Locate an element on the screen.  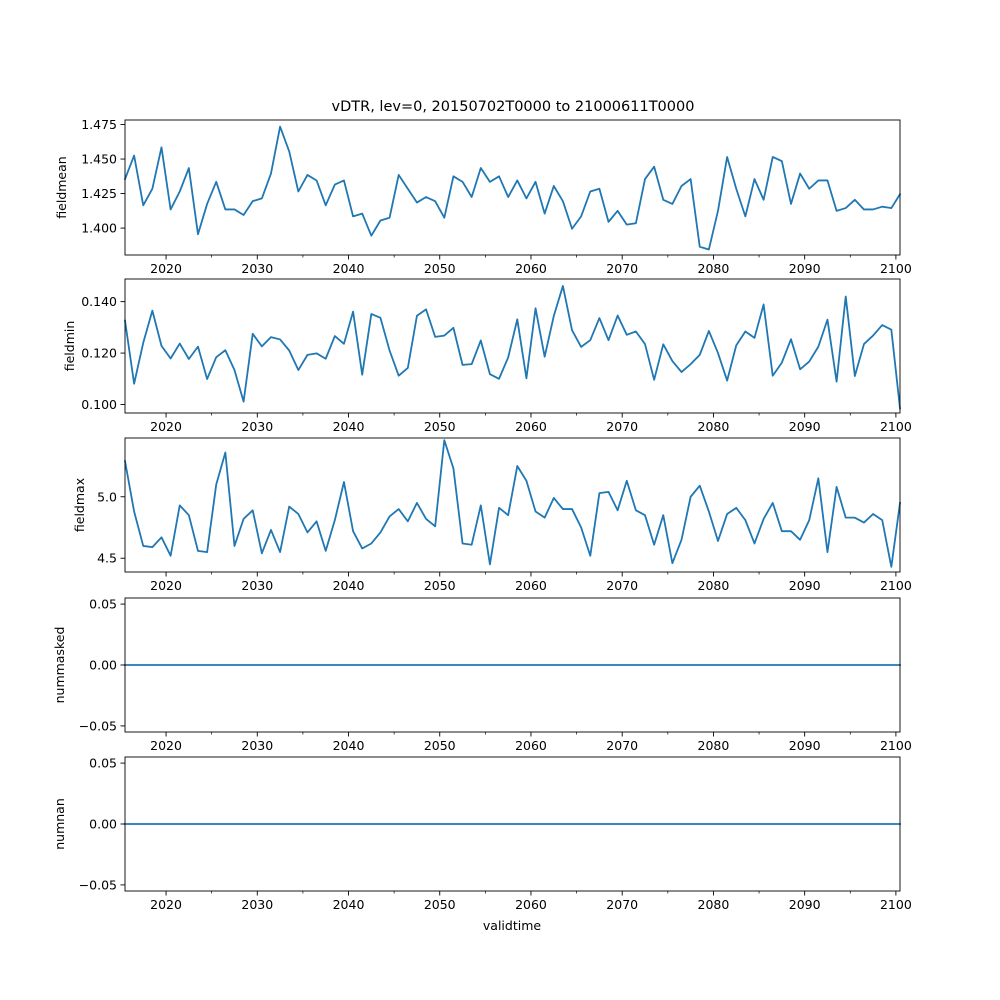
y-tick-label-fieldmin: 0.140 is located at coordinates (99, 301).